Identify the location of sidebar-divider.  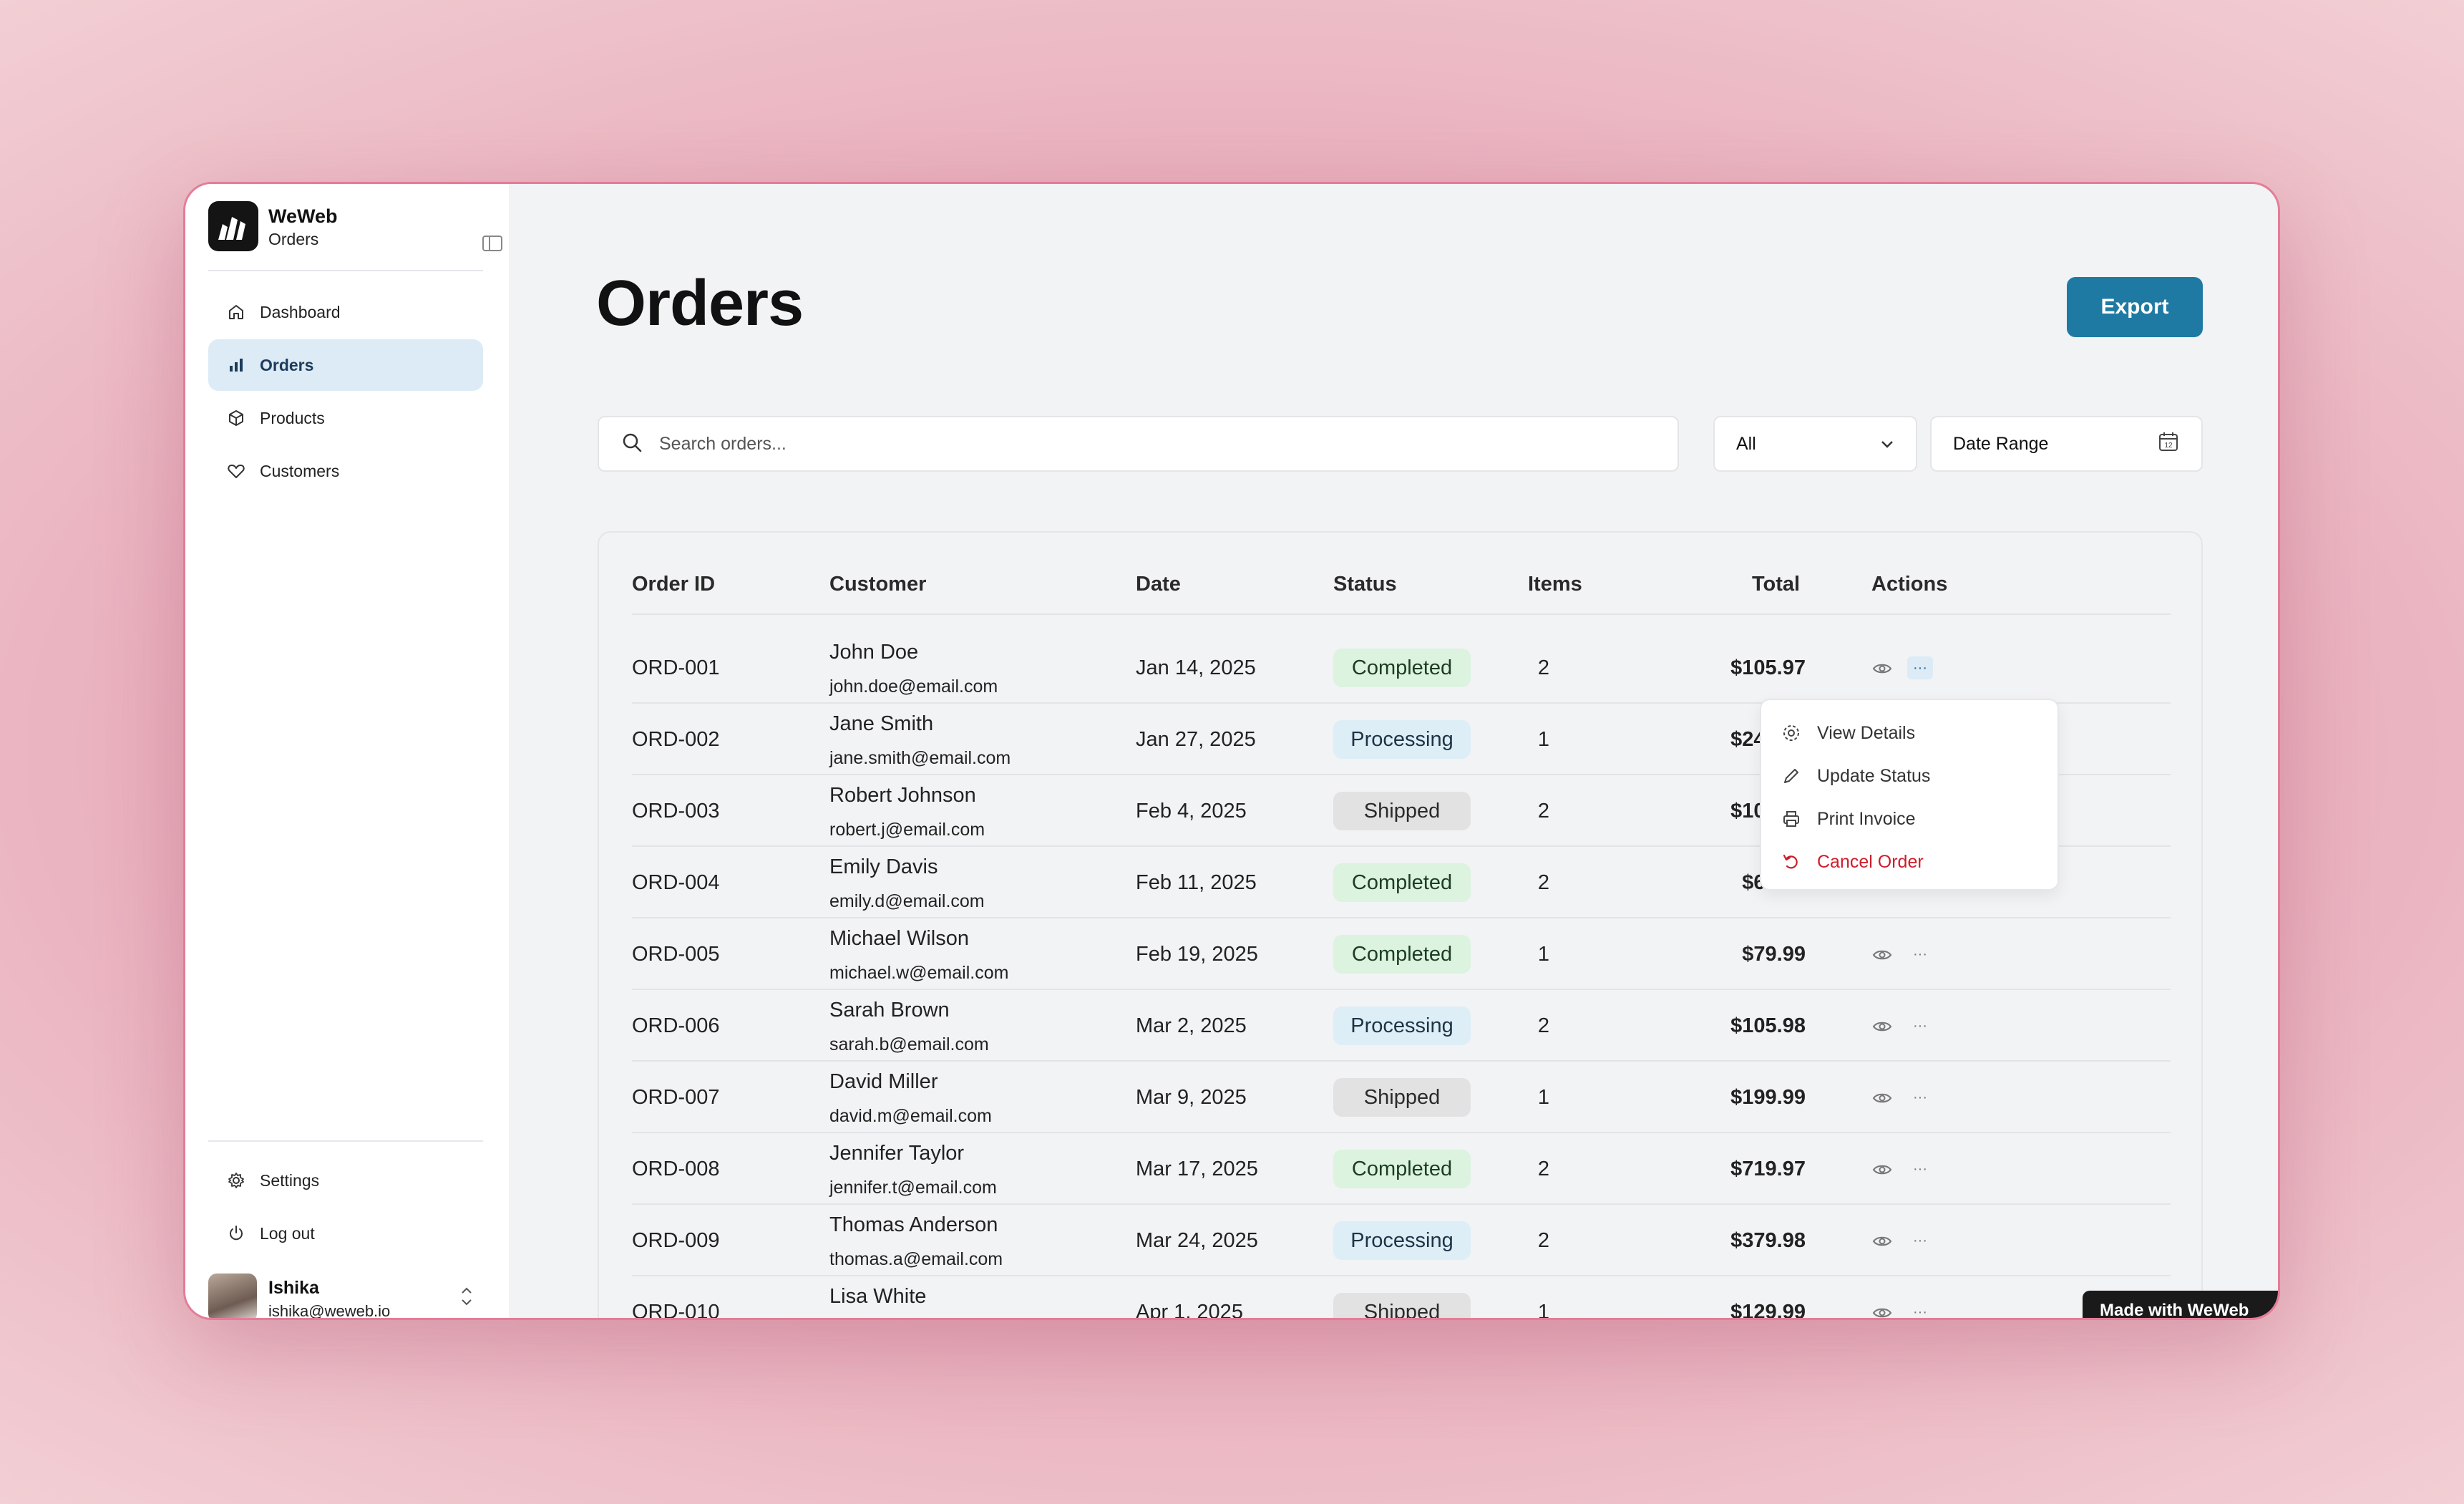
(345, 270).